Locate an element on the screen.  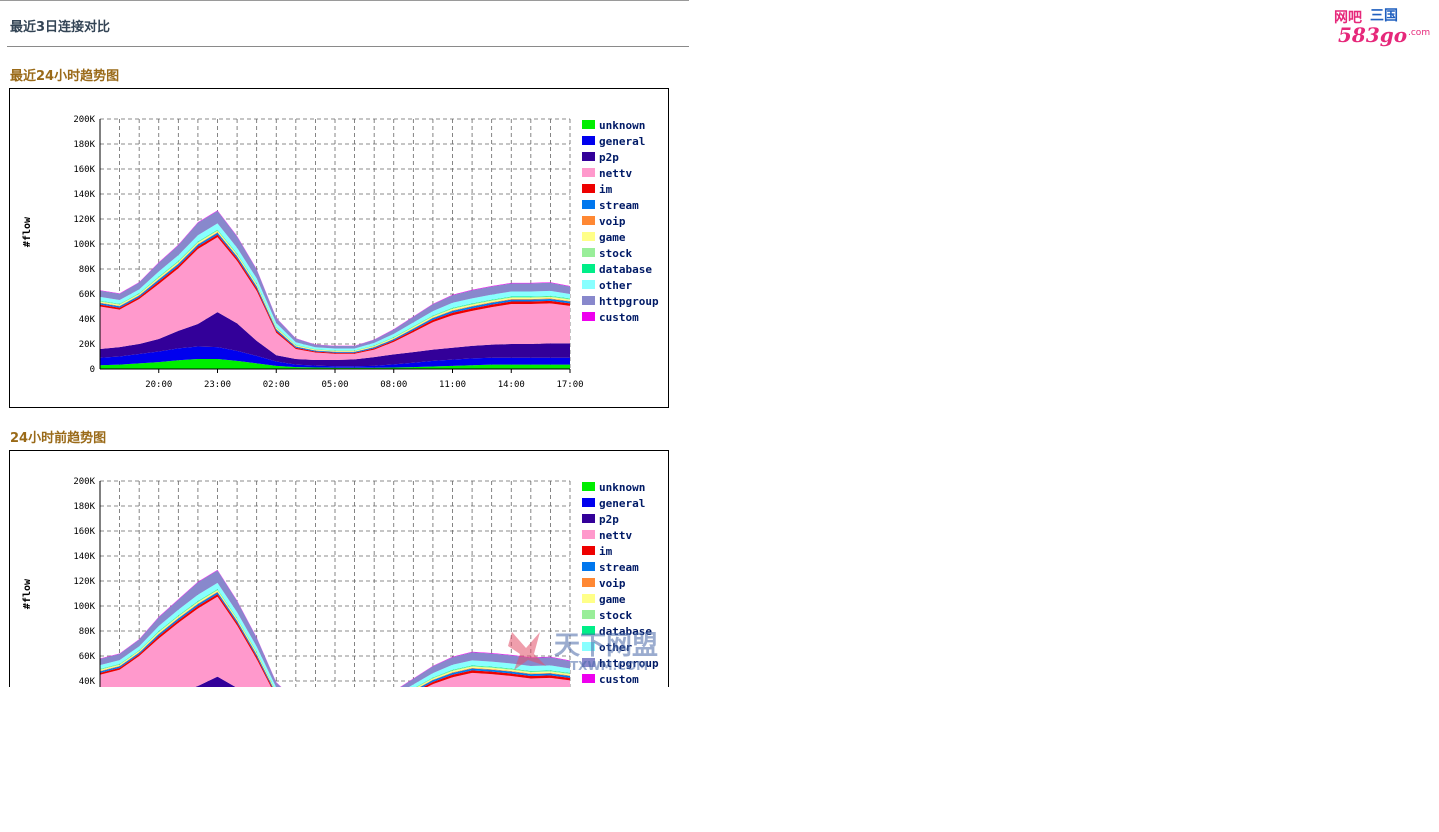
y-tick-label: 40K is located at coordinates (87, 320).